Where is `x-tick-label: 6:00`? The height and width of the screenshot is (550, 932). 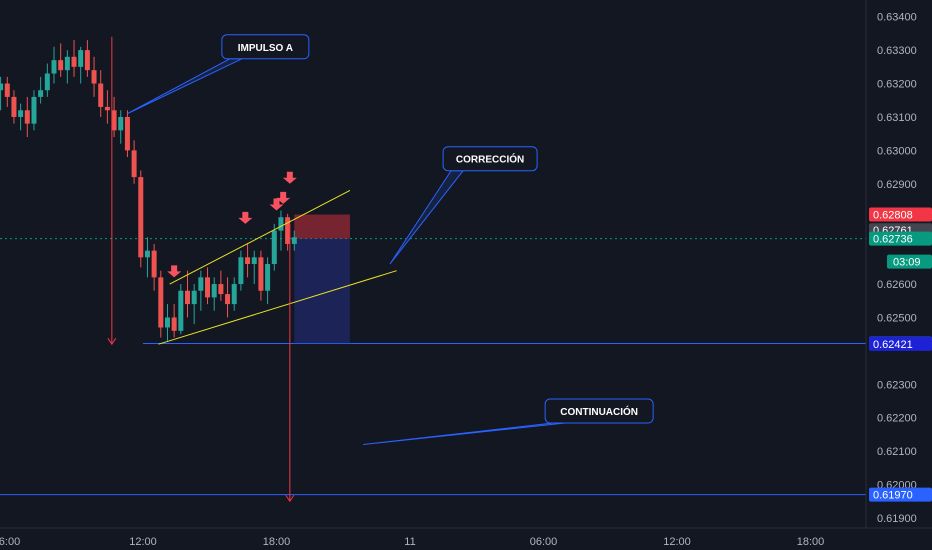 x-tick-label: 6:00 is located at coordinates (10, 542).